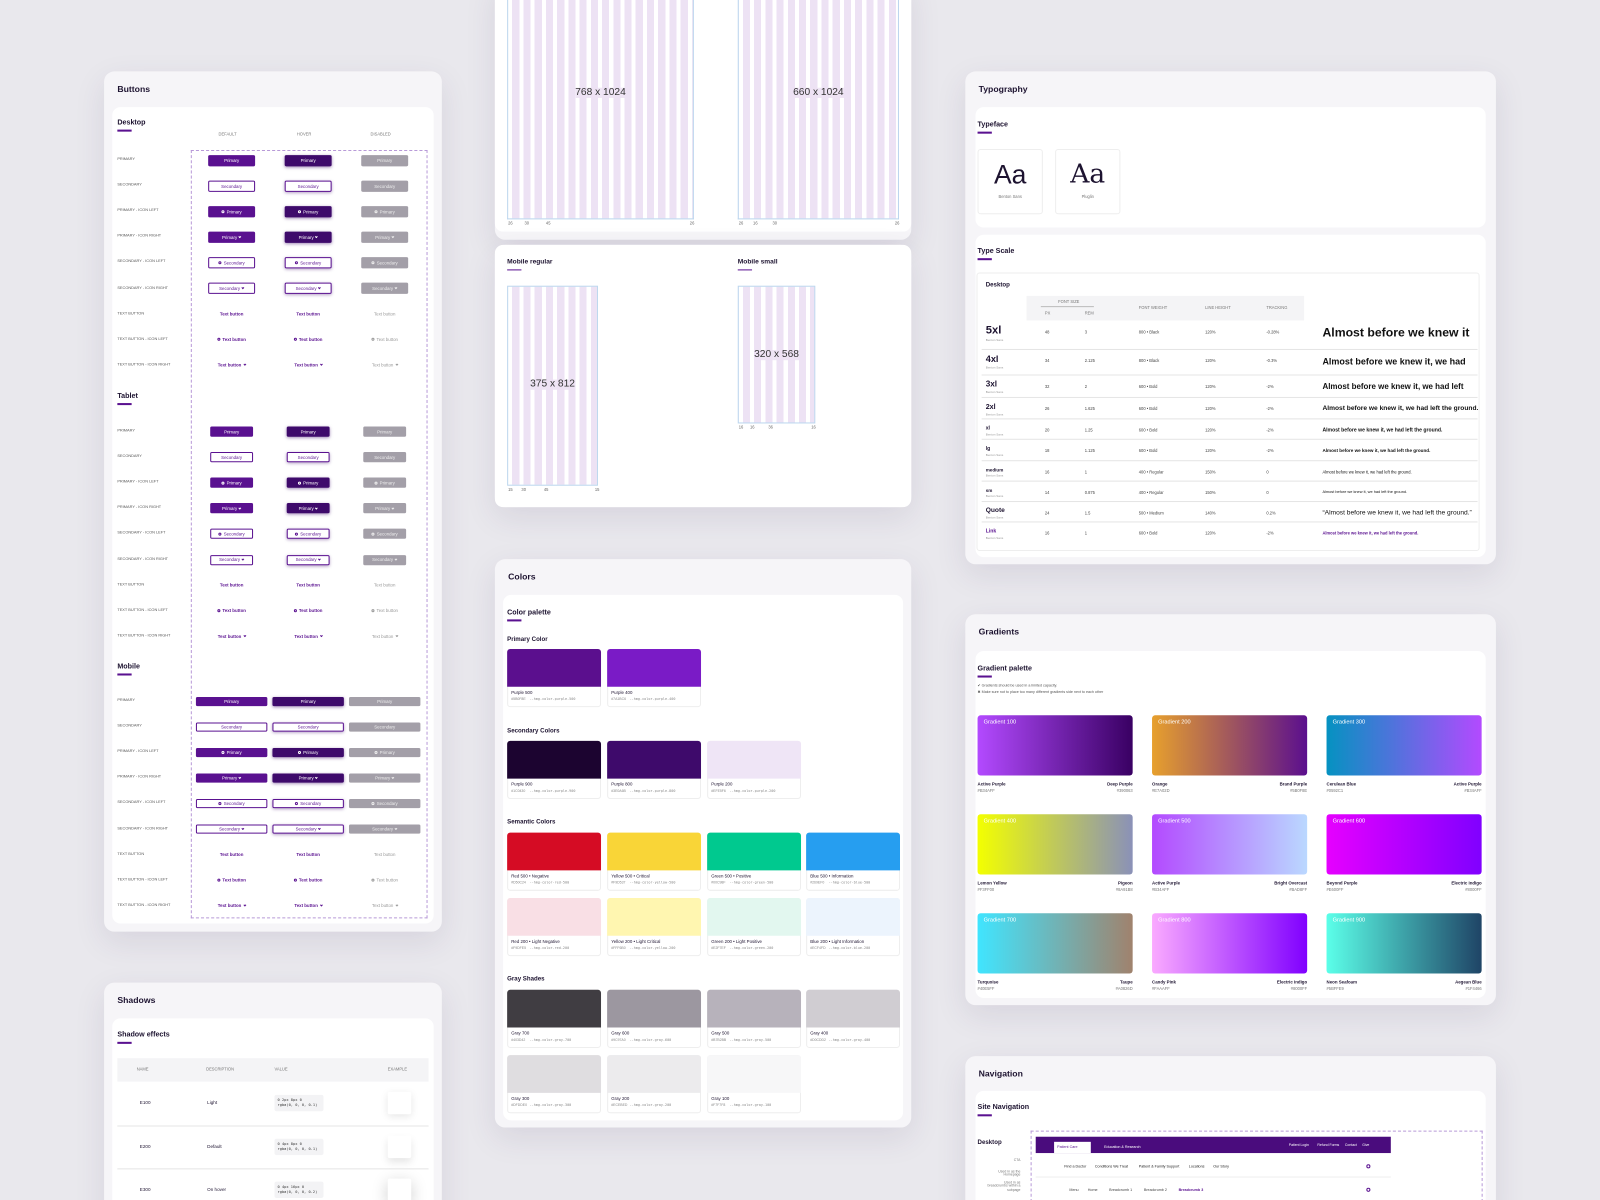 This screenshot has height=1200, width=1600. I want to click on swatch-token: --hmg-color-yellow-200, so click(652, 947).